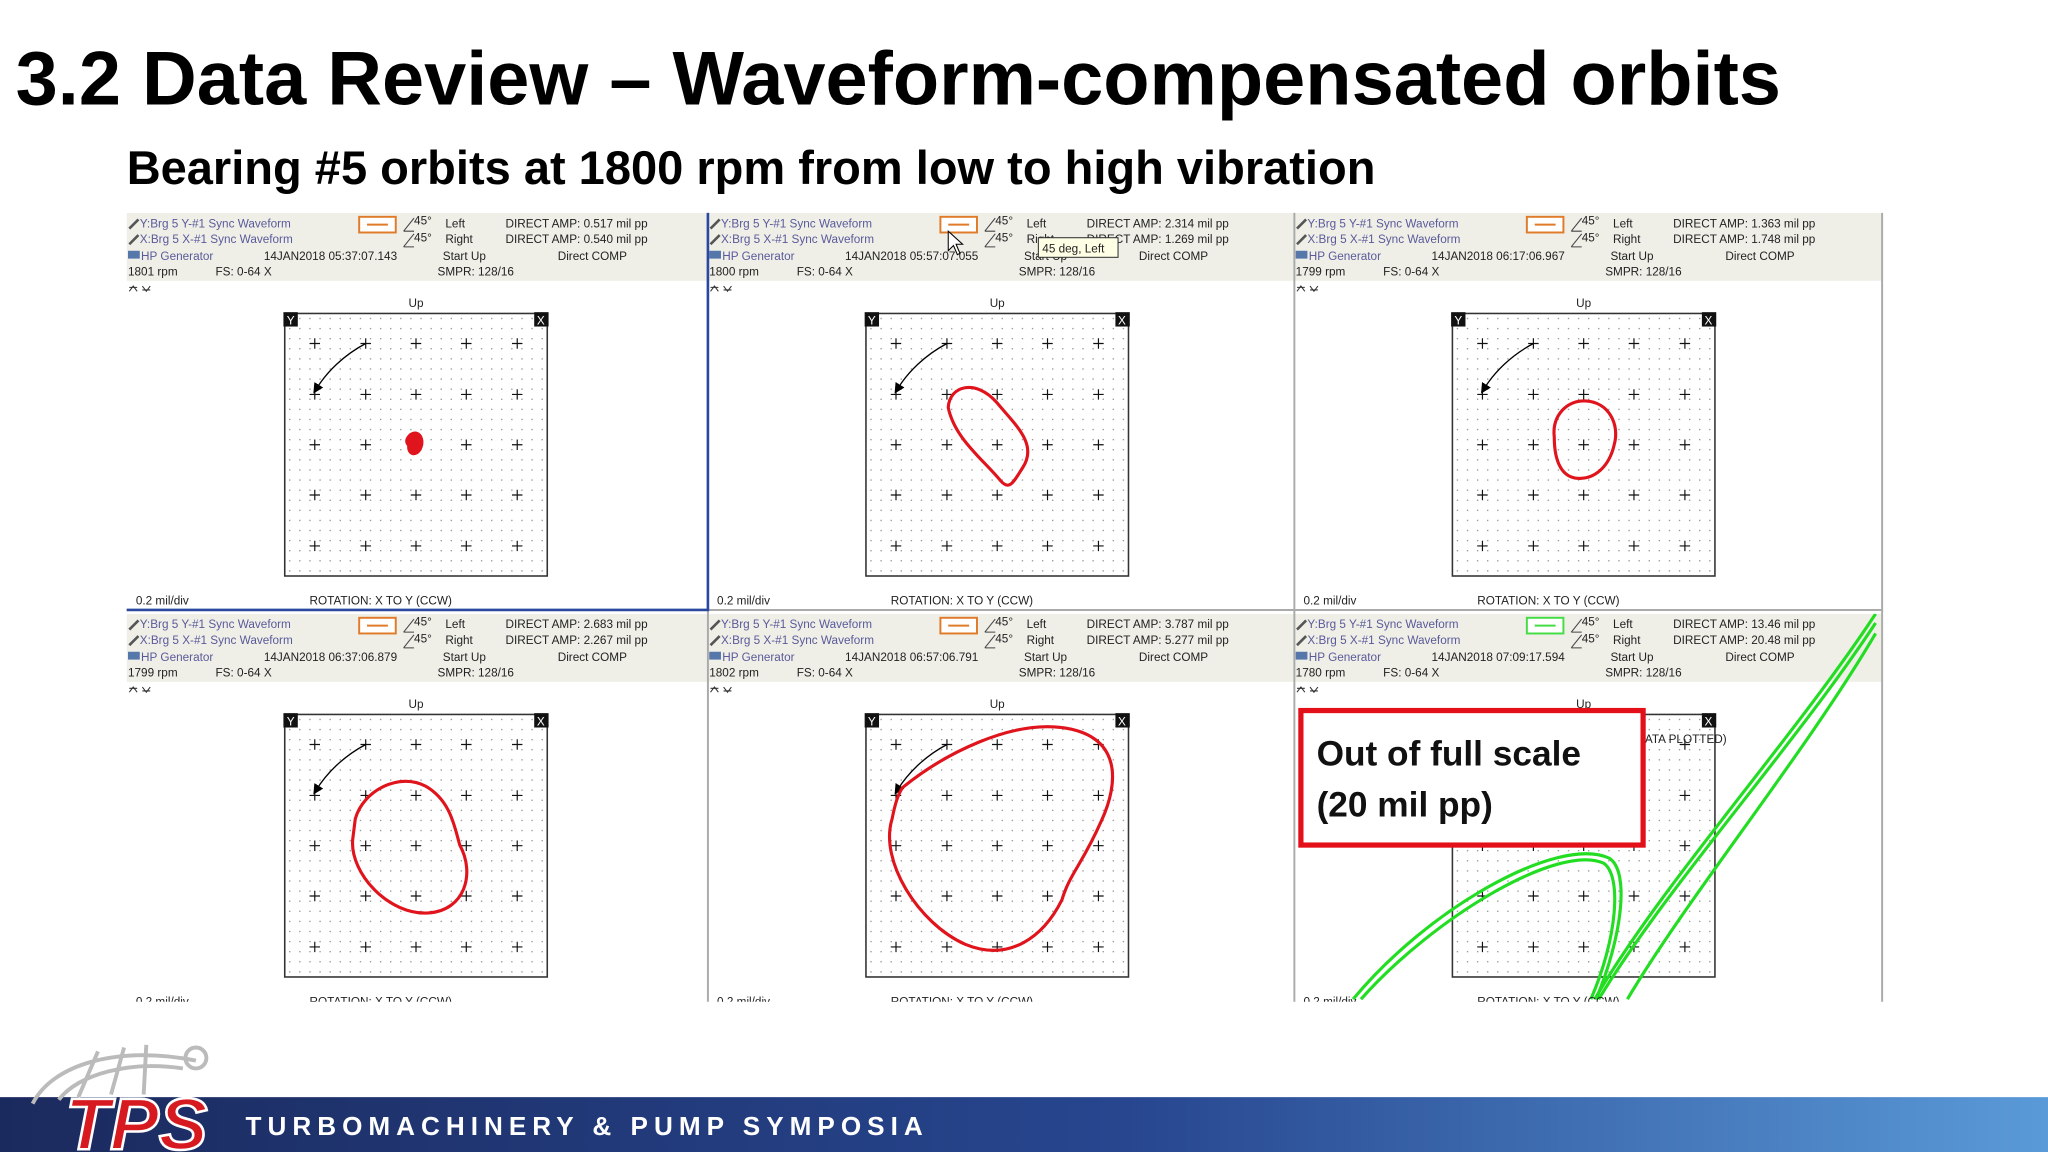  What do you see at coordinates (541, 722) in the screenshot?
I see `x-axis-label: X` at bounding box center [541, 722].